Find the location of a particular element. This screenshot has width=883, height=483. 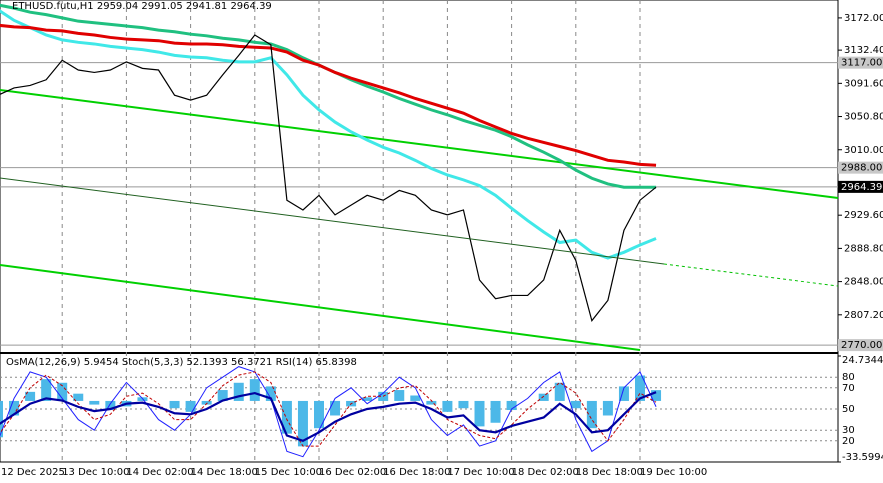

x-tick-label: 12 Dec 2025 is located at coordinates (33, 472).